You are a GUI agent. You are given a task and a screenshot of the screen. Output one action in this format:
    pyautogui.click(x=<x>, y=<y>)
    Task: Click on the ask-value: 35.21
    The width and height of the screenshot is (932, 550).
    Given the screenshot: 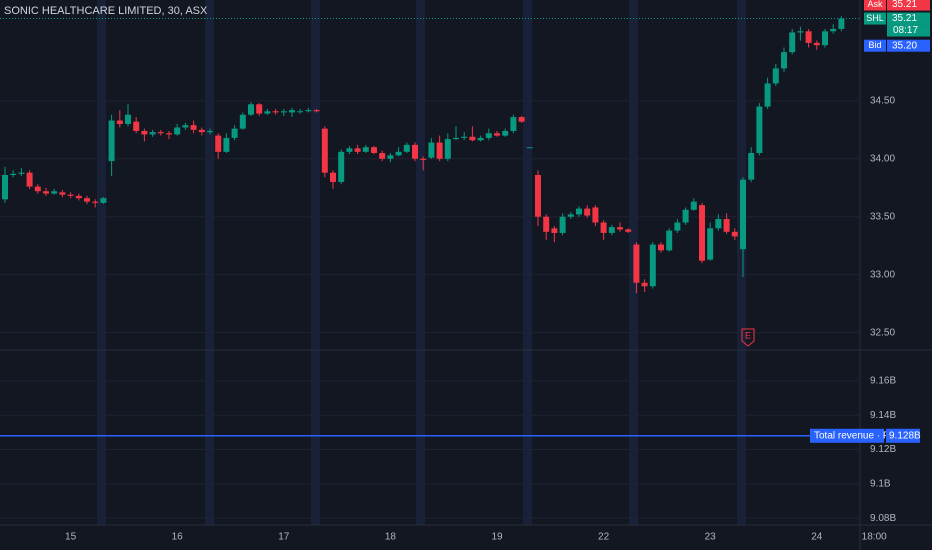 What is the action you would take?
    pyautogui.click(x=904, y=5)
    